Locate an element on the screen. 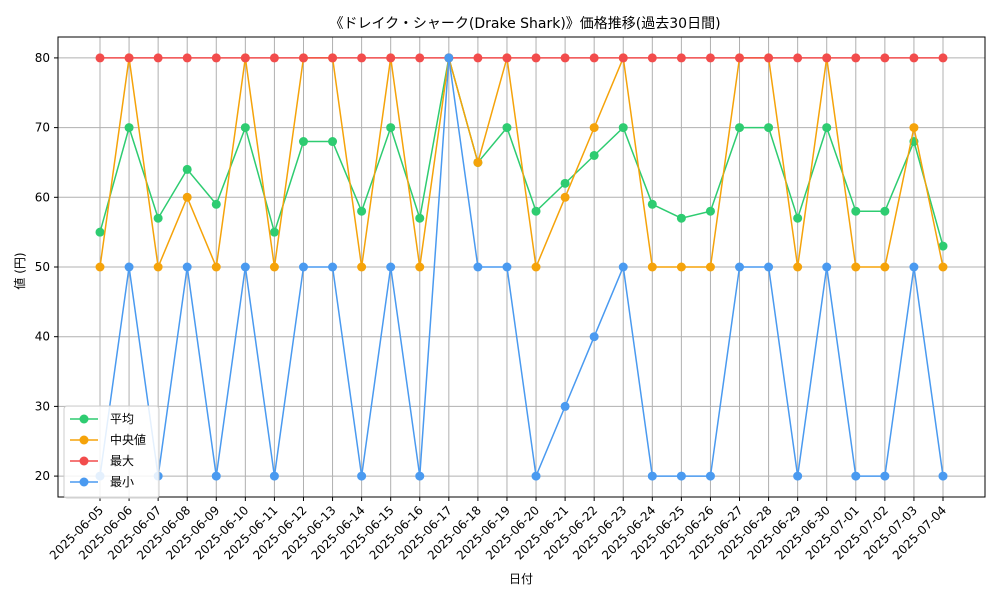 This screenshot has height=600, width=1000. legend-label: 最小 is located at coordinates (122, 482).